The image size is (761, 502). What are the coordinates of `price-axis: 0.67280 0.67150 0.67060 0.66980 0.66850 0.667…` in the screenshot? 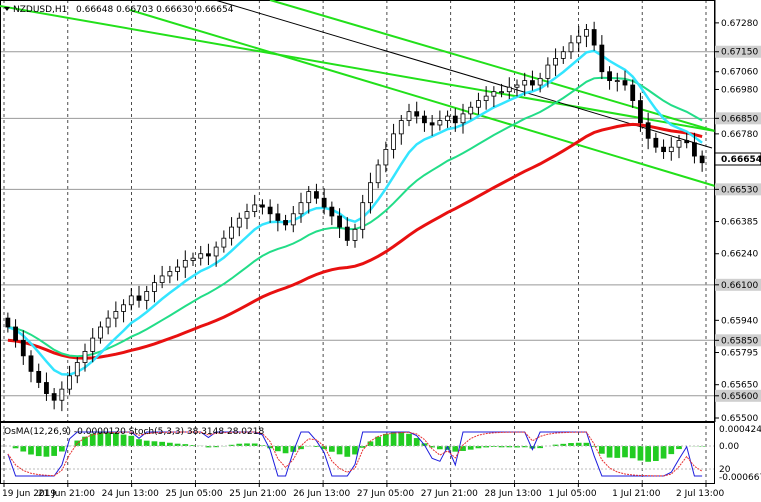 It's located at (737, 212).